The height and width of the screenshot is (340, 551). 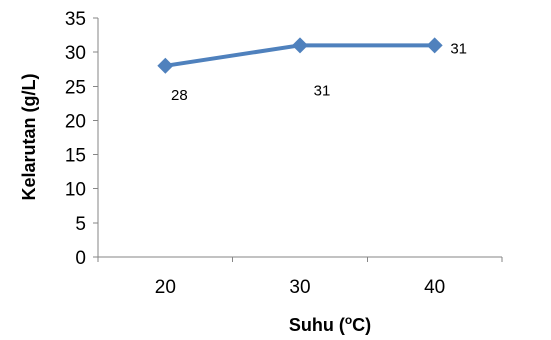 What do you see at coordinates (179, 95) in the screenshot?
I see `data-label: 28` at bounding box center [179, 95].